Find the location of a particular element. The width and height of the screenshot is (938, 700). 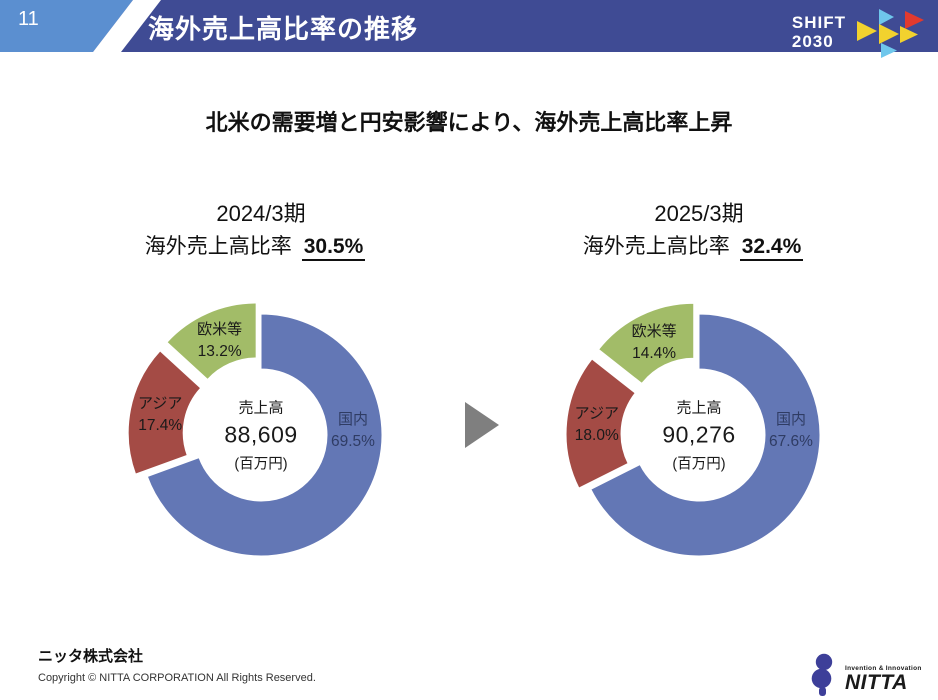

arrow-right-icon is located at coordinates (482, 425).